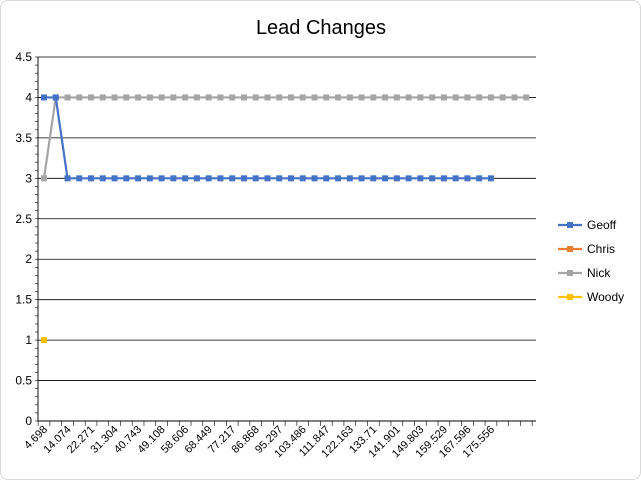 The image size is (641, 481). What do you see at coordinates (267, 138) in the screenshot?
I see `series-geoff` at bounding box center [267, 138].